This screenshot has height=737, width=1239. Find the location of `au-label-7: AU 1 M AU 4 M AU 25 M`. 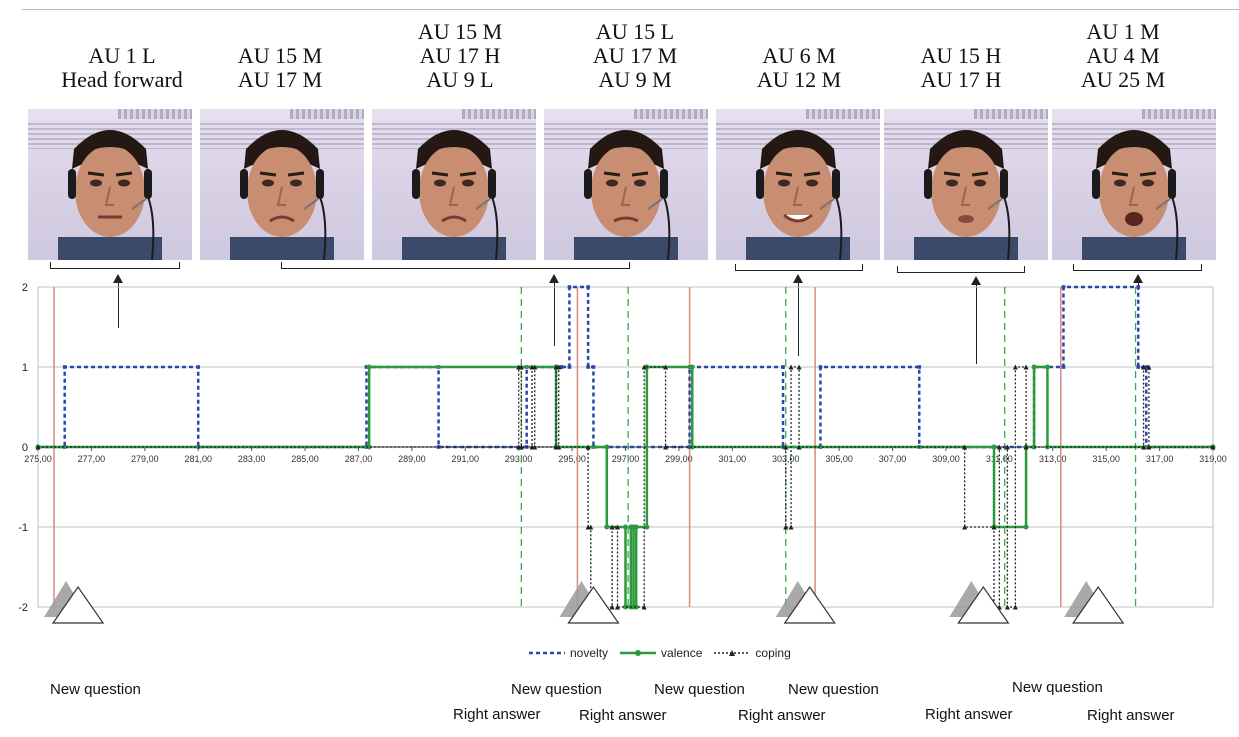

au-label-7: AU 1 M AU 4 M AU 25 M is located at coordinates (1123, 56).